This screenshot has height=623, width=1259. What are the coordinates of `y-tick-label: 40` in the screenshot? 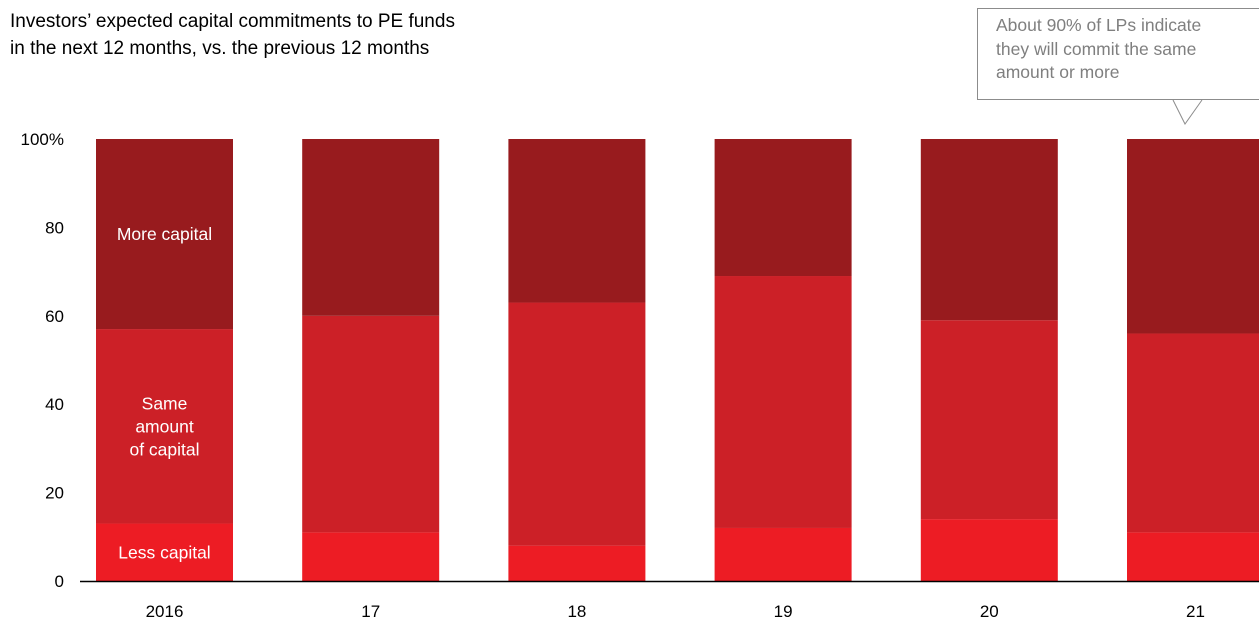 It's located at (54, 404).